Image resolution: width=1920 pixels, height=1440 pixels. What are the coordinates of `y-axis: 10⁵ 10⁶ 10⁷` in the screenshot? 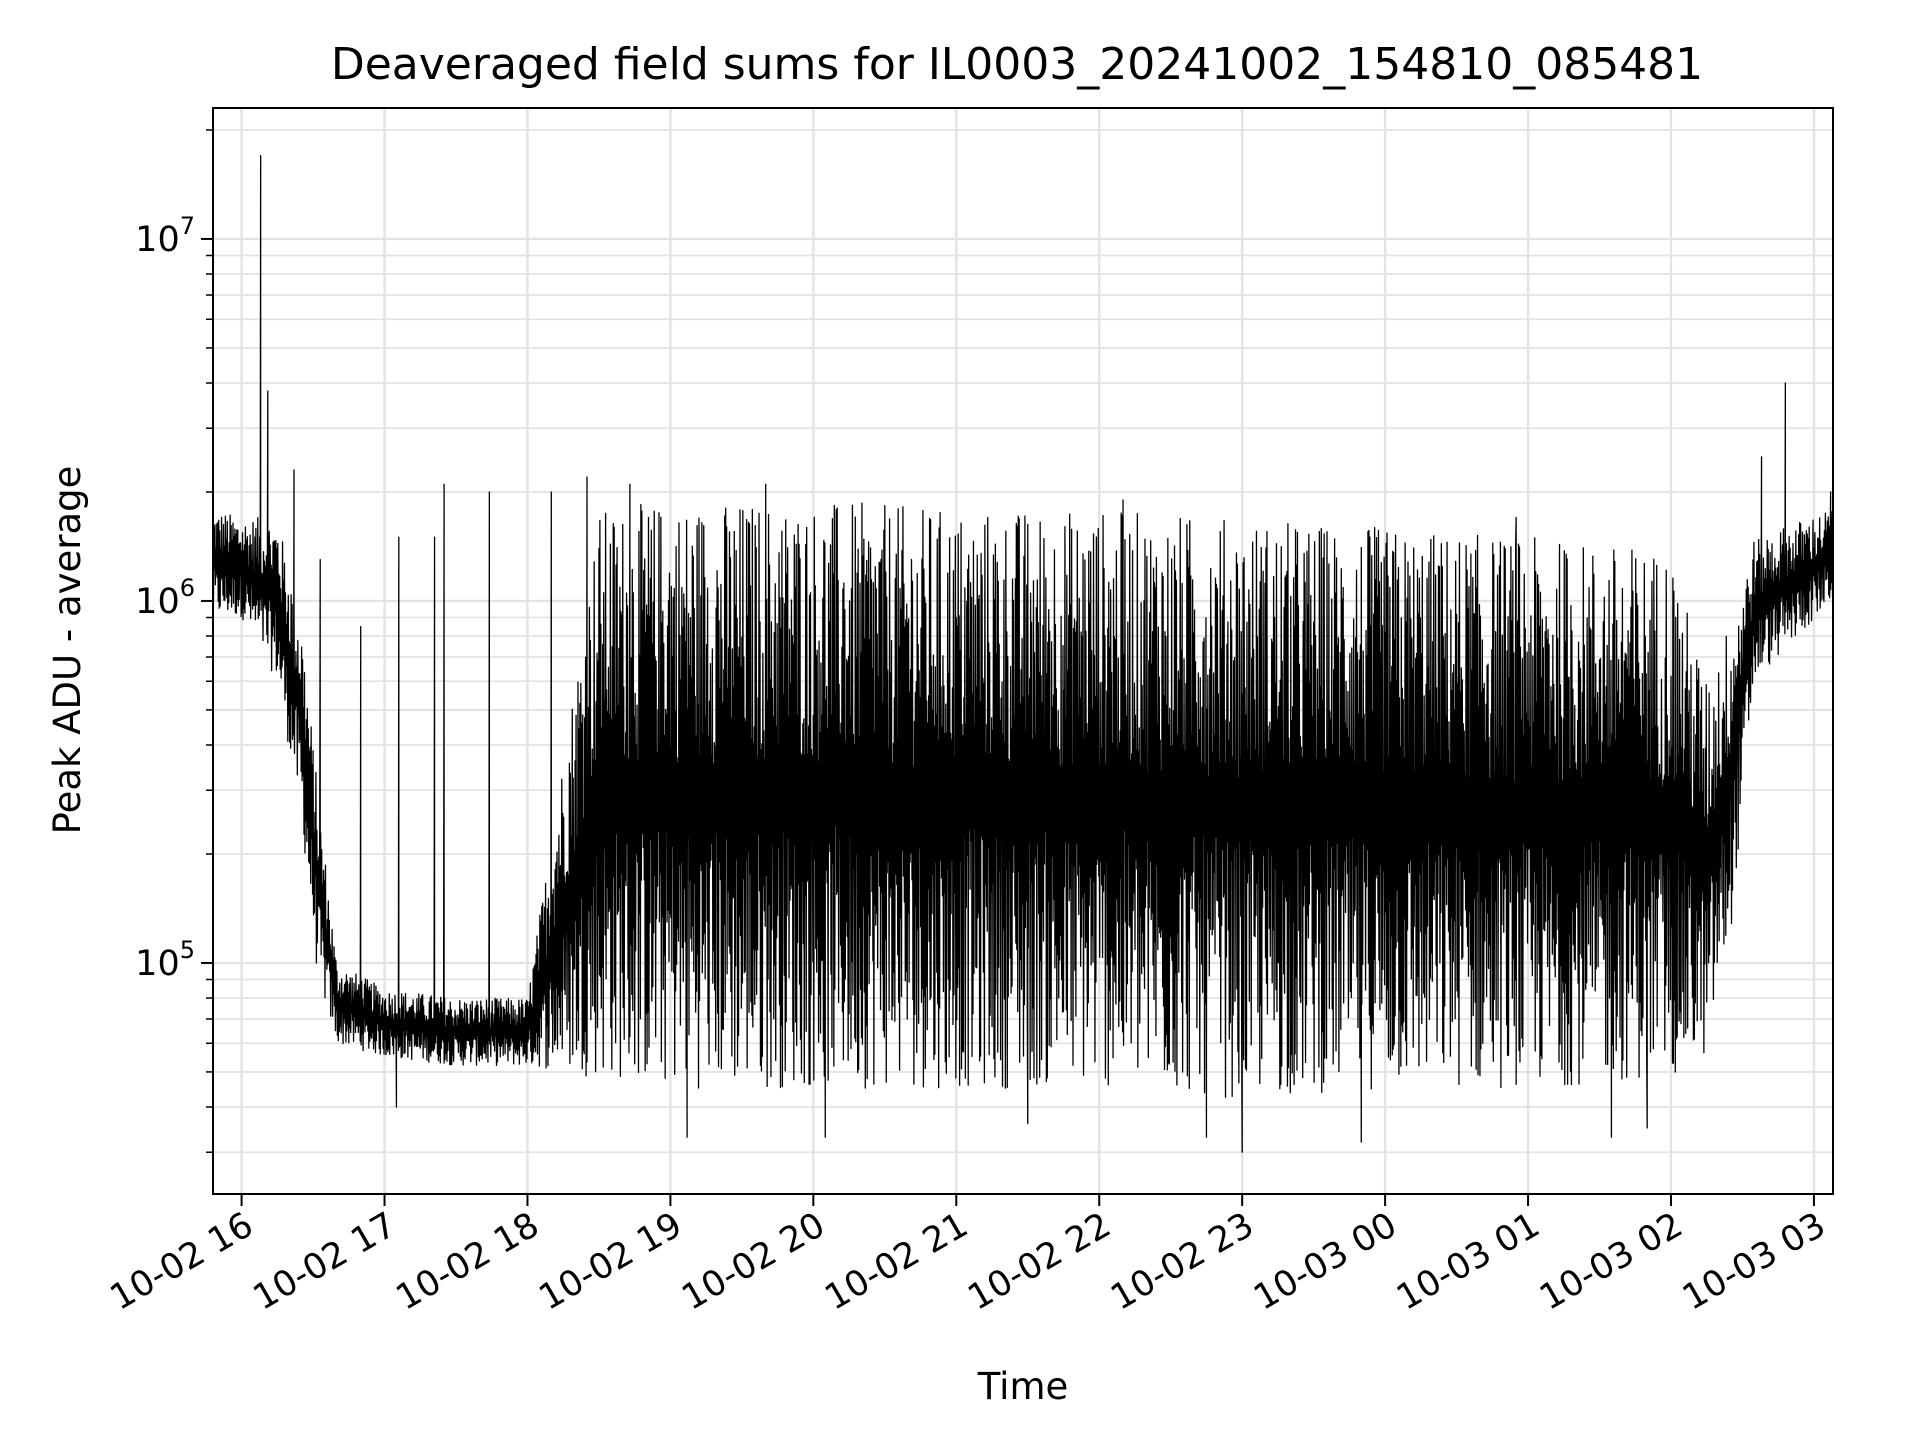 It's located at (174, 641).